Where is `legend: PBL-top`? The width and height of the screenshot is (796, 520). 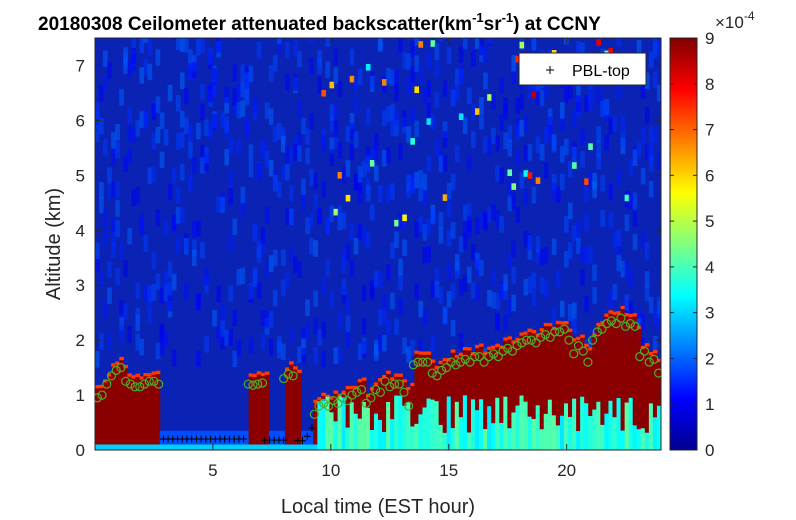
legend: PBL-top is located at coordinates (582, 69).